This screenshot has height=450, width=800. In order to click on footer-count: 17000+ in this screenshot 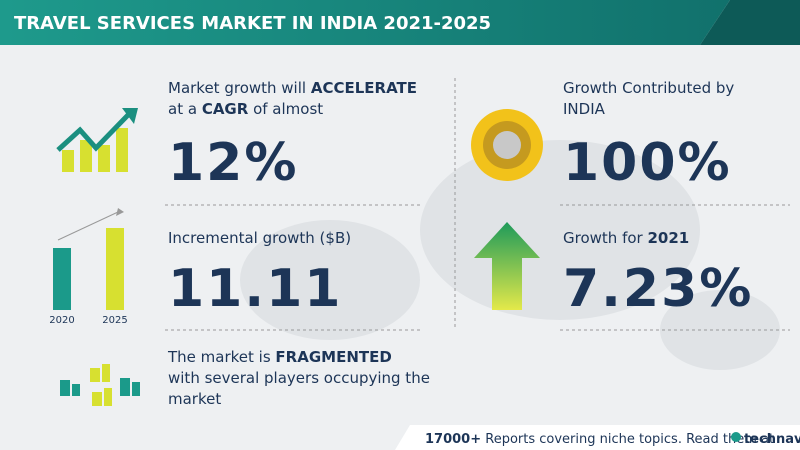, I will do `click(453, 439)`.